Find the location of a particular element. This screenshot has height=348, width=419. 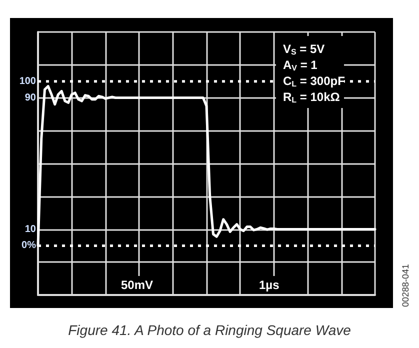

annotation: 50mV is located at coordinates (137, 285).